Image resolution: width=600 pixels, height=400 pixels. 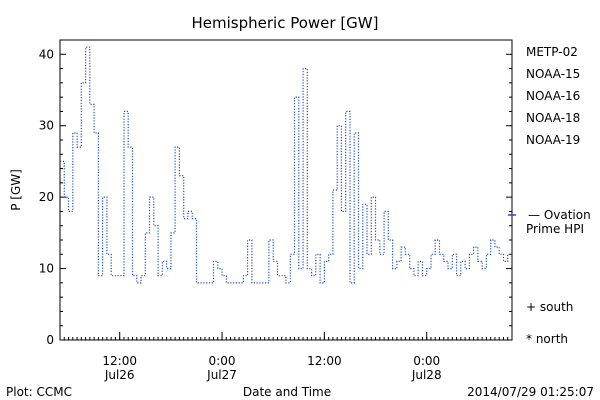 What do you see at coordinates (119, 375) in the screenshot?
I see `x-tick-date: Jul26` at bounding box center [119, 375].